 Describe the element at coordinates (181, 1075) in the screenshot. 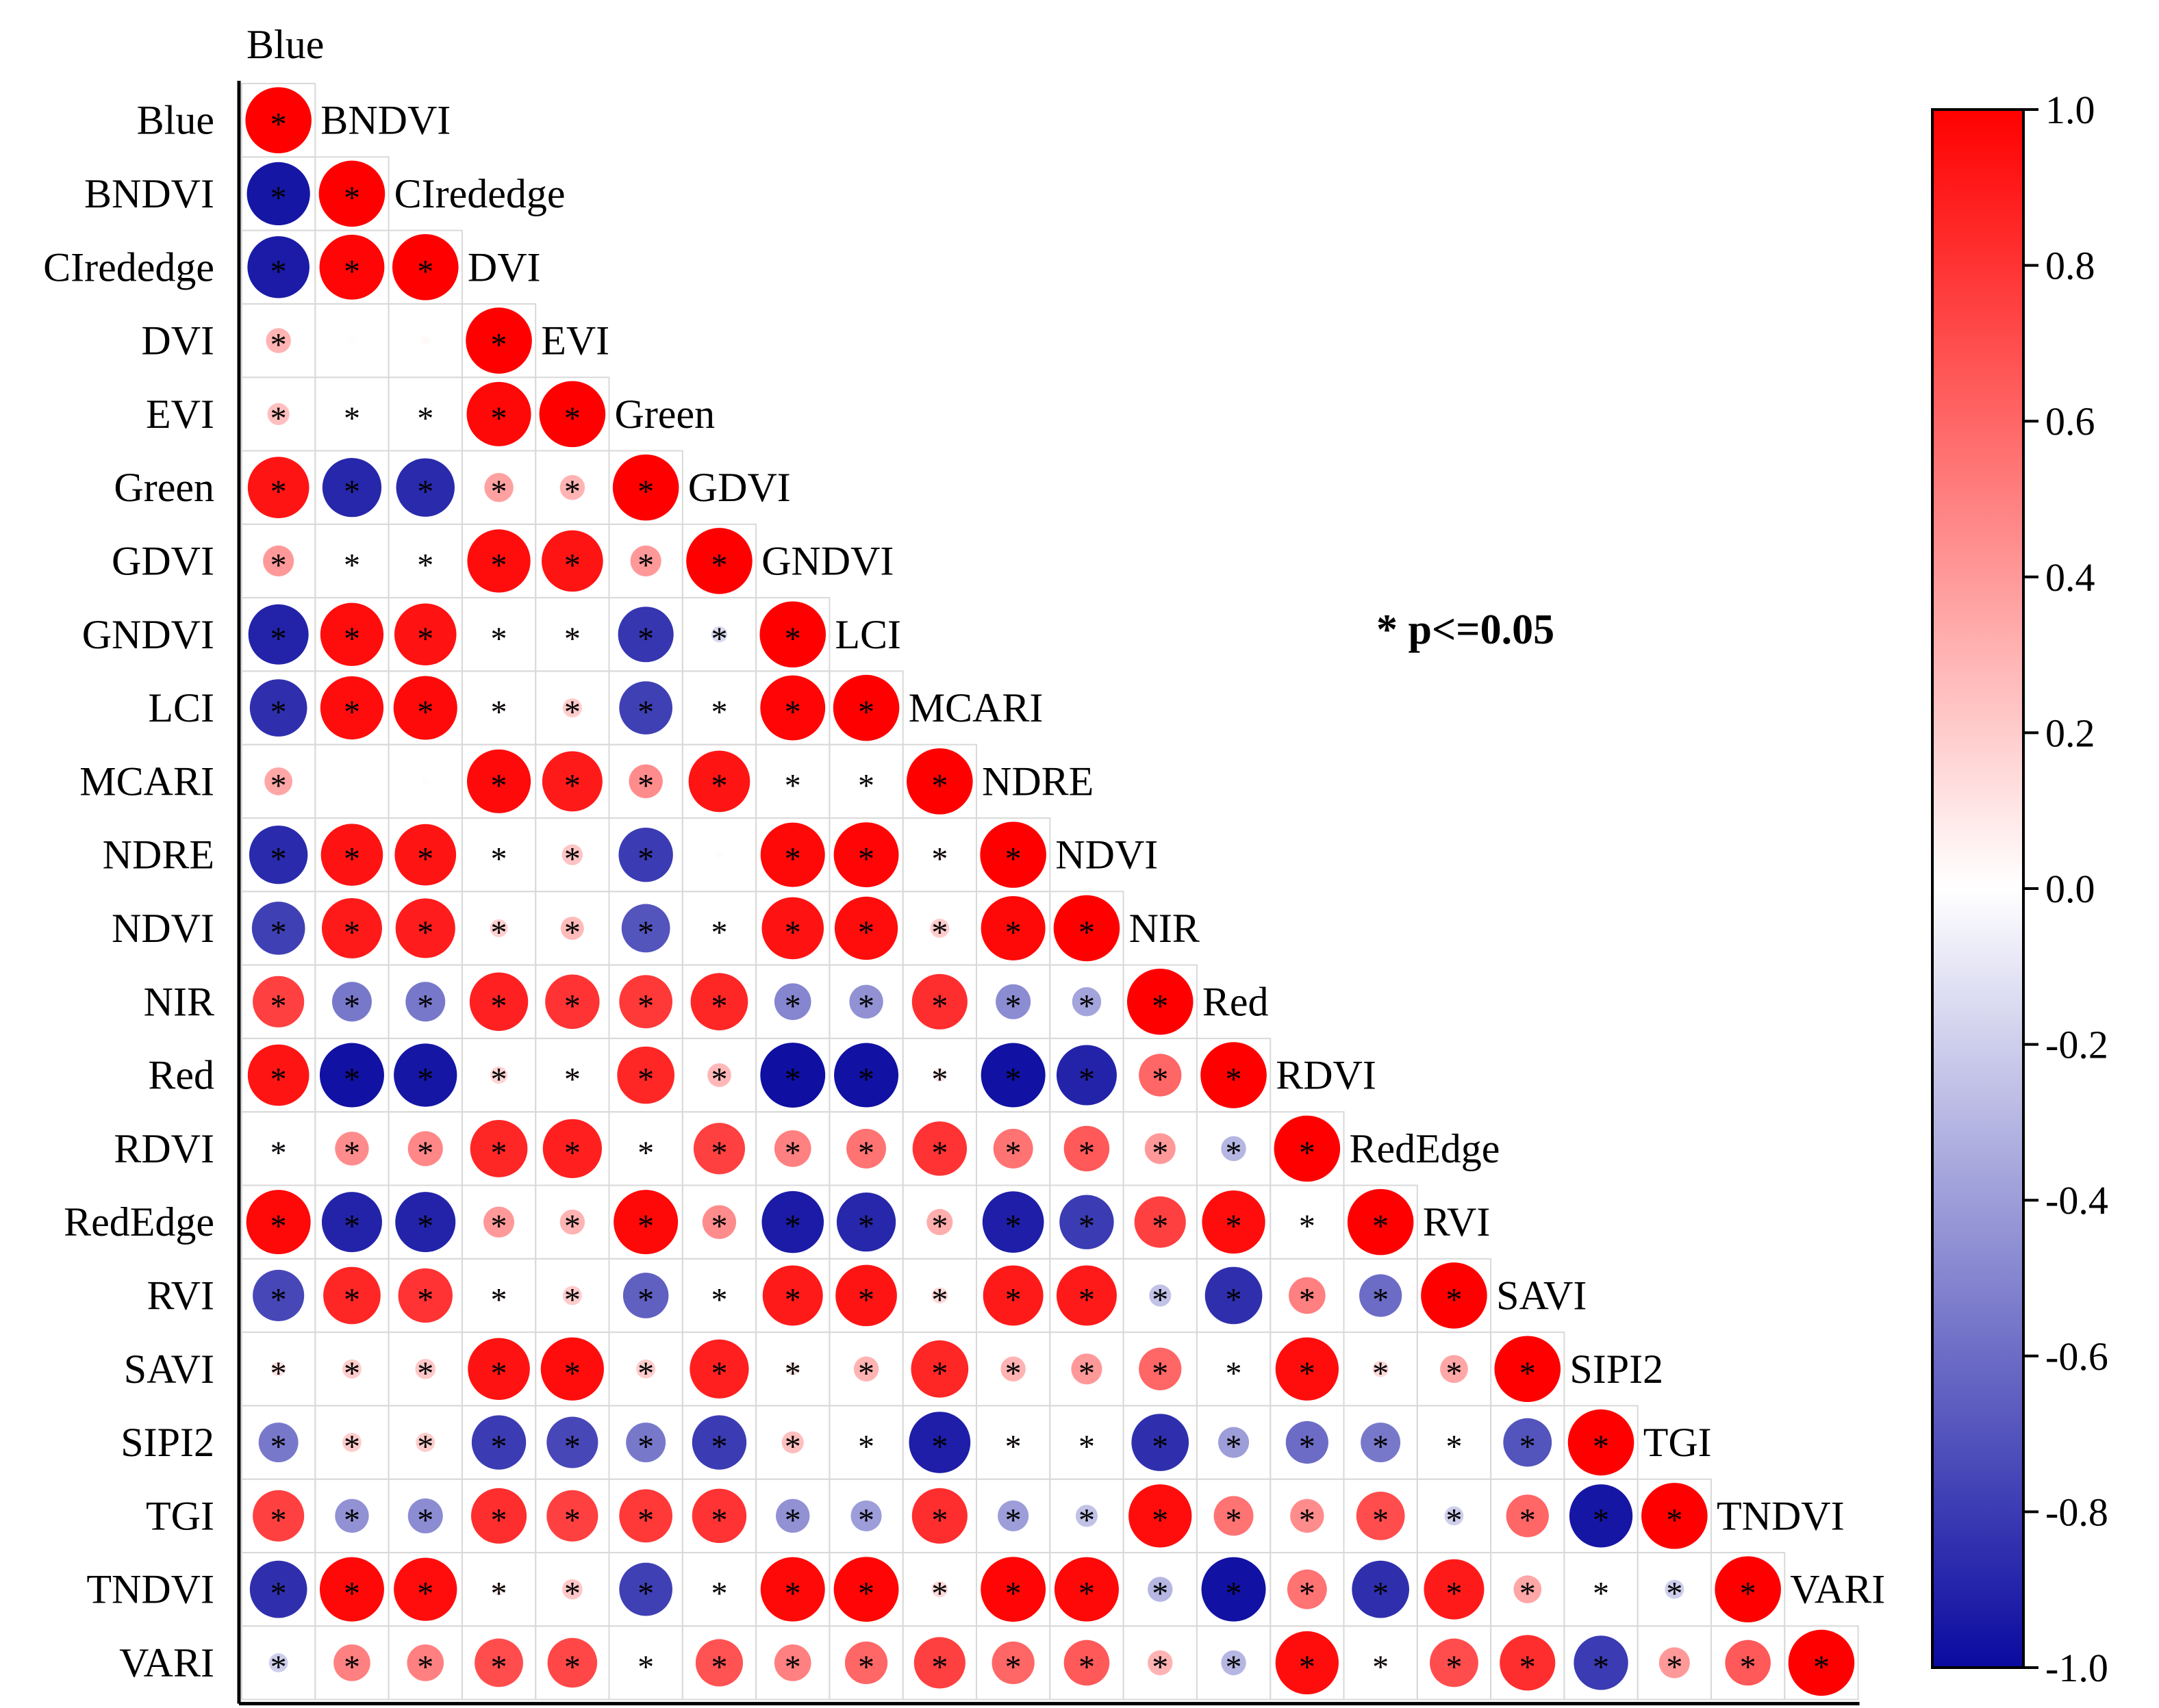

I see `row-label-red: Red` at that location.